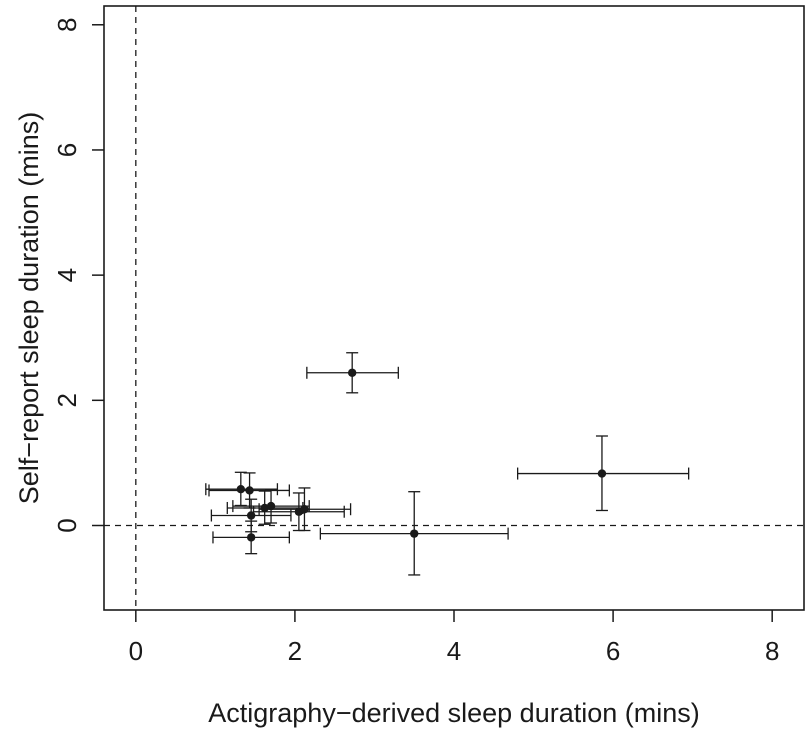 This screenshot has width=806, height=732. I want to click on y-axis: 0 2 4 6 8, so click(78, 275).